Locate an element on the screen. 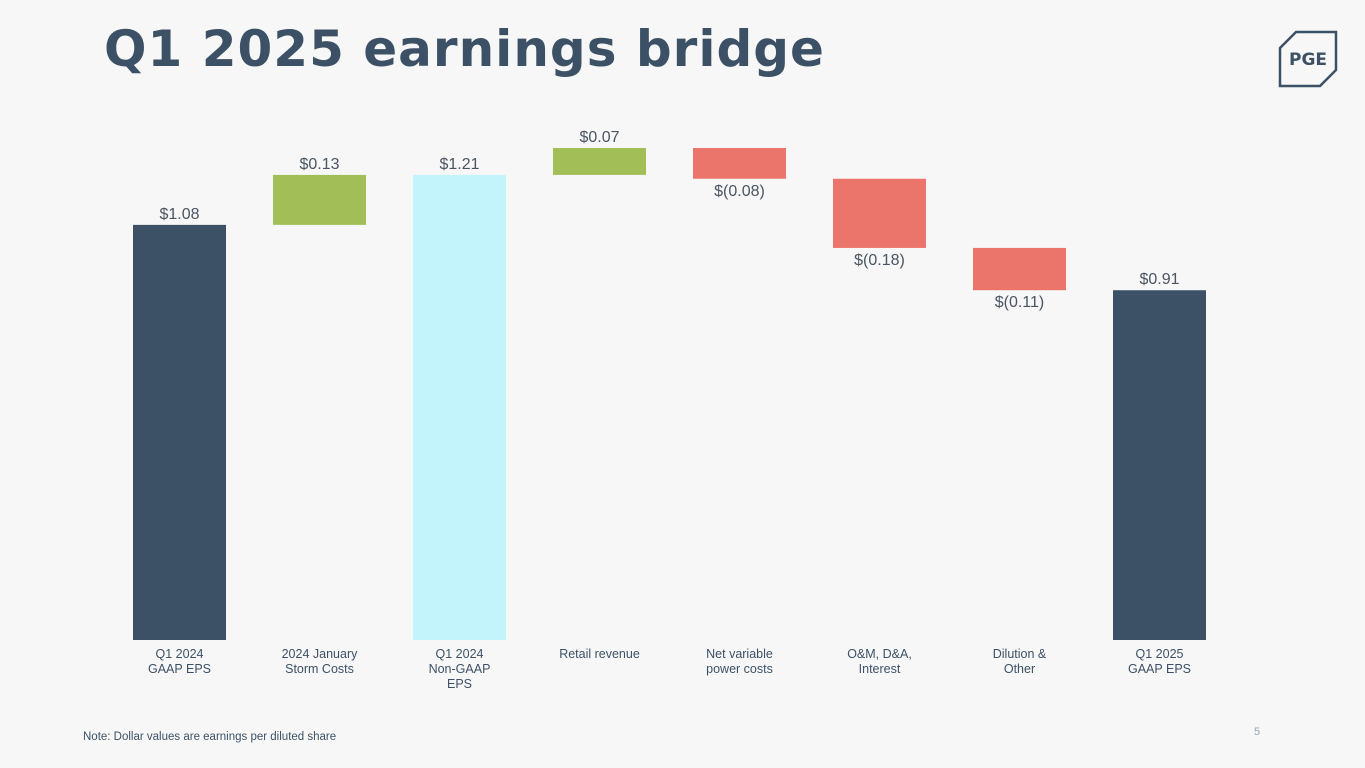  category-label-5-line-0: O&M, D&A, is located at coordinates (879, 654).